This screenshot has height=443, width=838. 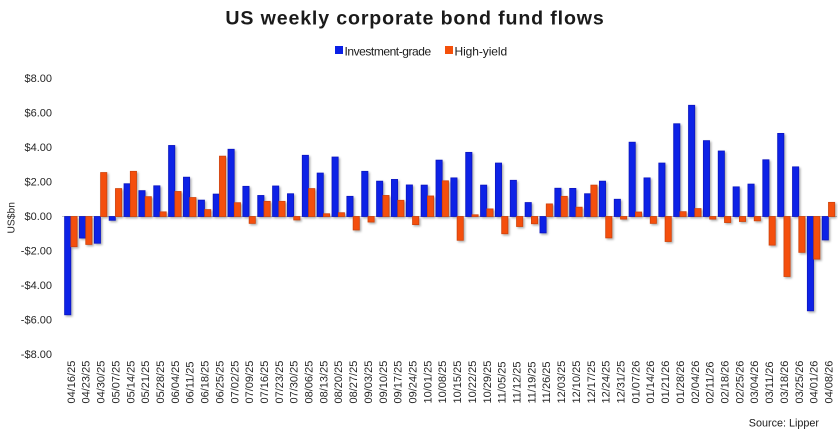 I want to click on svg-text: 02/04/26, so click(x=696, y=382).